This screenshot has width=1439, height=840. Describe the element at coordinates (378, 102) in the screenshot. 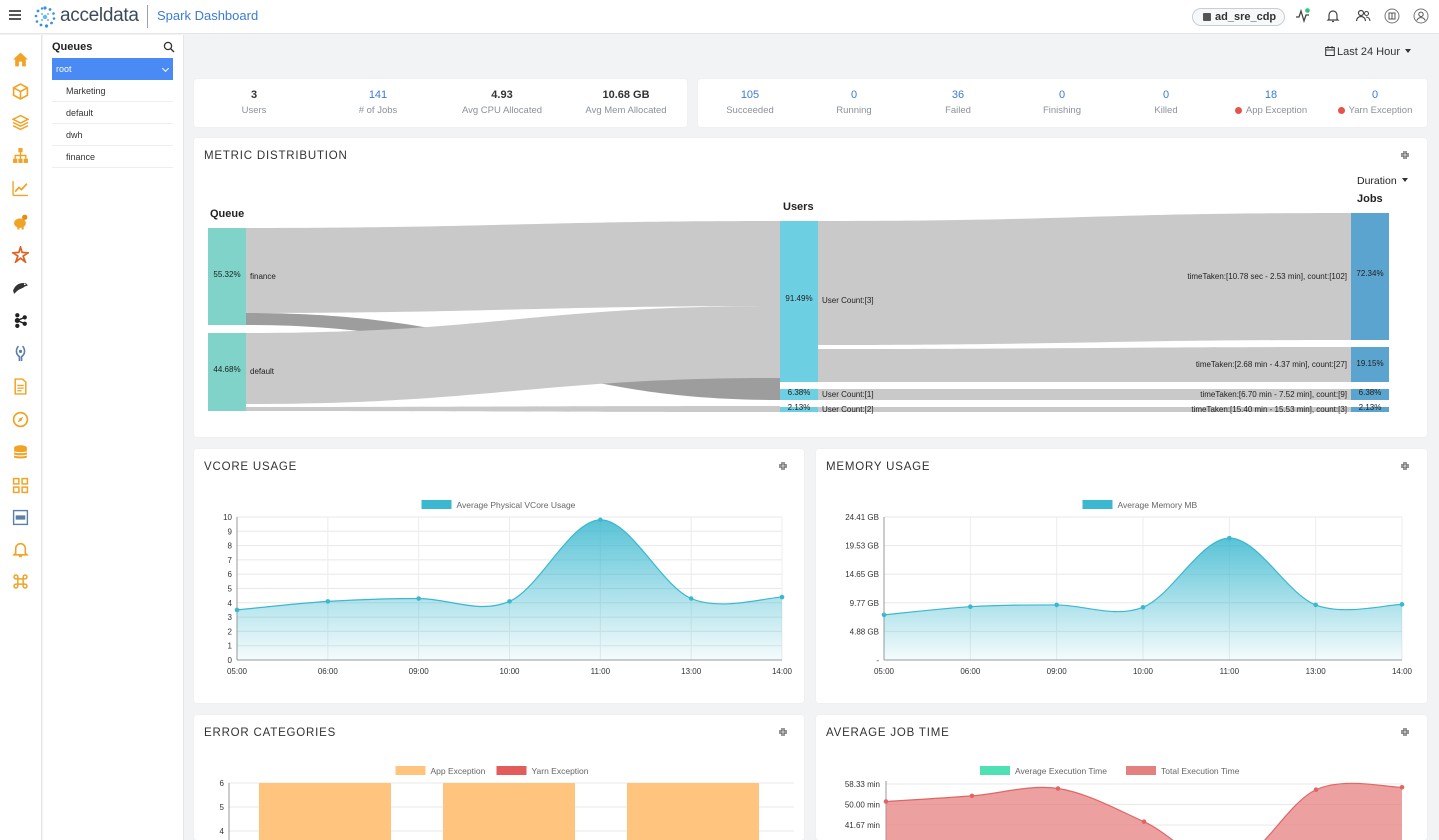

I see `stat-jobs: 141 # of Jobs` at that location.